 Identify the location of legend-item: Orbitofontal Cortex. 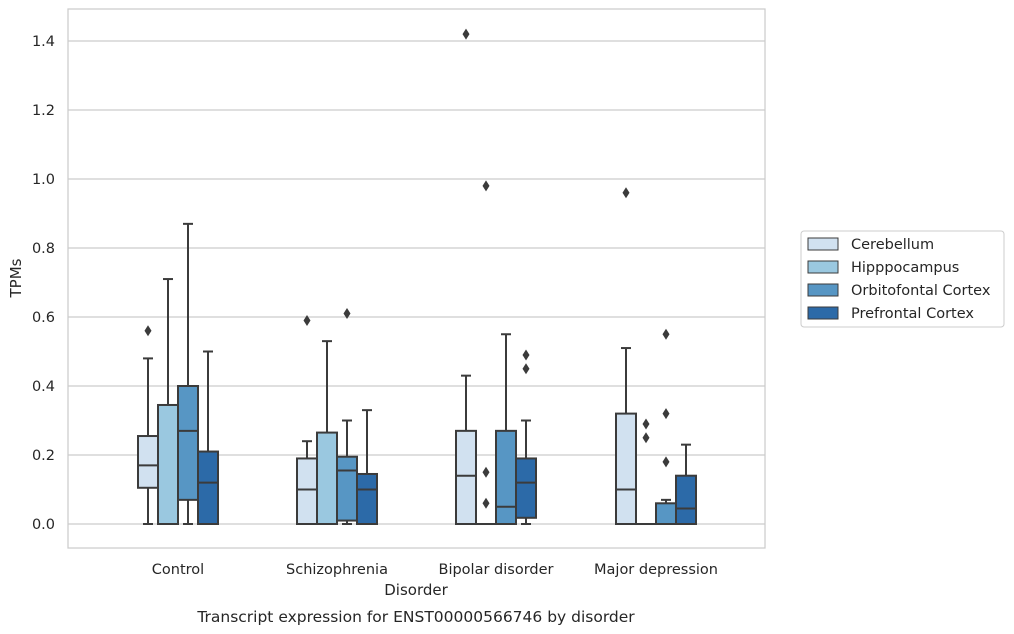
(899, 291).